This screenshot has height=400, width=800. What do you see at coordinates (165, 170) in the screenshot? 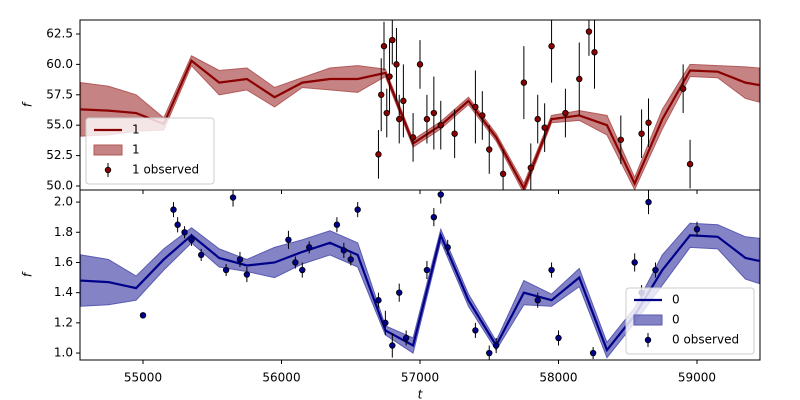
I see `legend-label: 1 observed` at bounding box center [165, 170].